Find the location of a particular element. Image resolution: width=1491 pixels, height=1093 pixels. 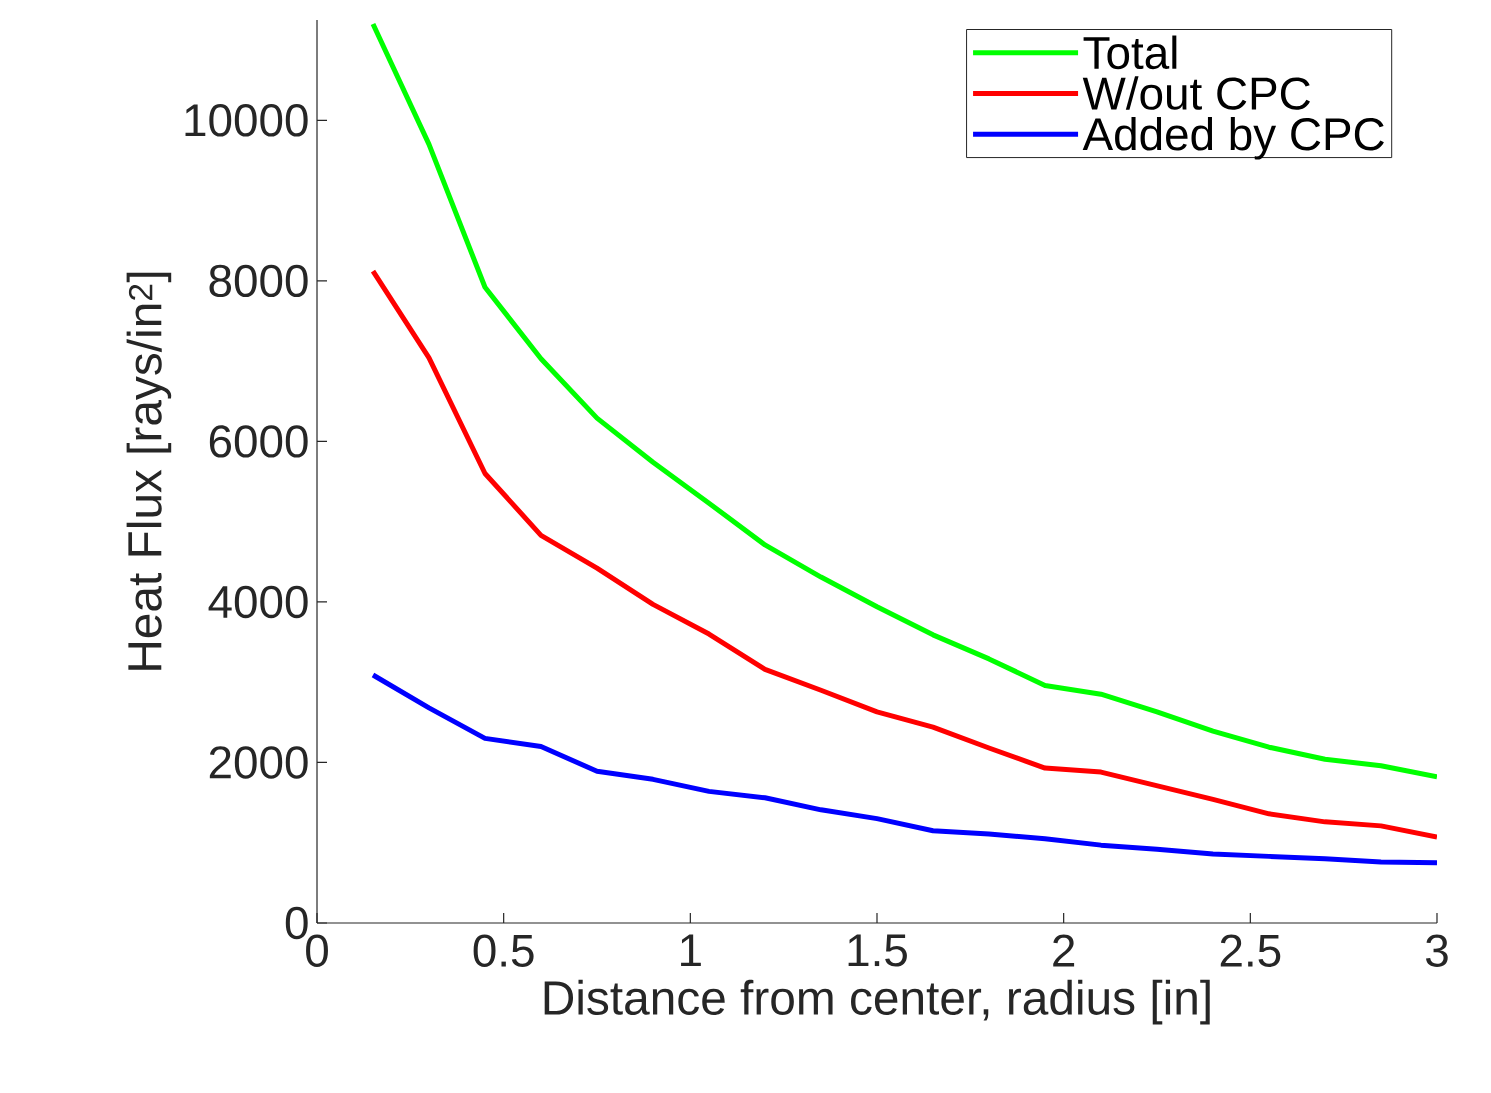

x-tick-label: 0 is located at coordinates (317, 950).